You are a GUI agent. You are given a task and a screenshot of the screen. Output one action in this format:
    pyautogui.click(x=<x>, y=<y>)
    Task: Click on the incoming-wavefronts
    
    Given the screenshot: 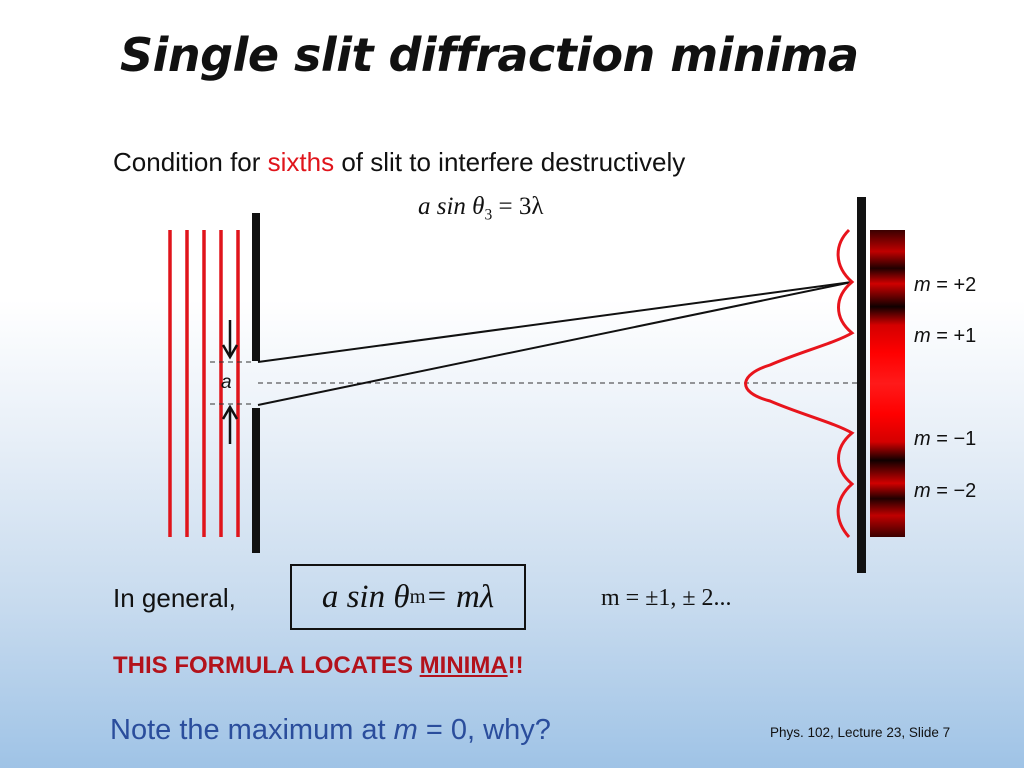 What is the action you would take?
    pyautogui.click(x=204, y=383)
    